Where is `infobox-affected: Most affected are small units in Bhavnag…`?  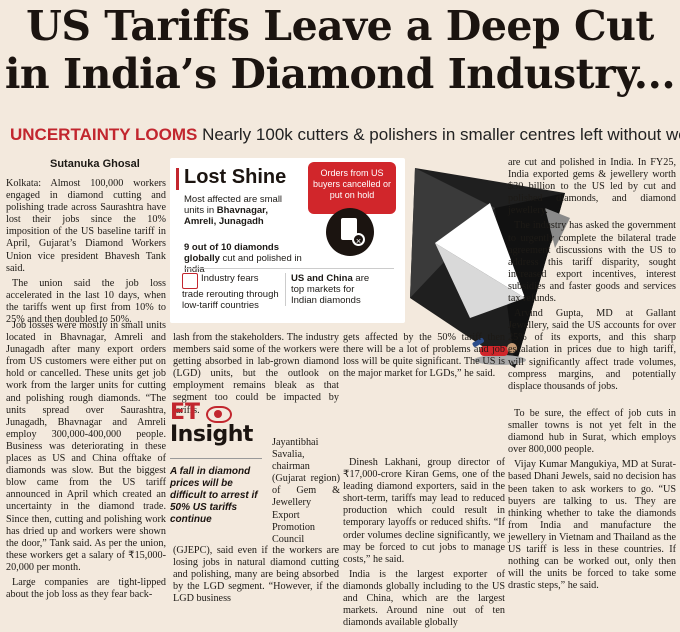
infobox-affected: Most affected are small units in Bhavnag… is located at coordinates (239, 210).